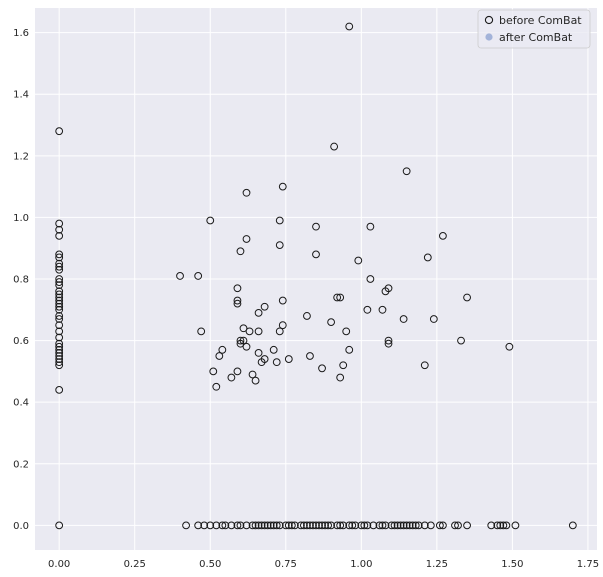 This screenshot has width=603, height=577. Describe the element at coordinates (21, 218) in the screenshot. I see `y-tick-label: 1.0` at that location.